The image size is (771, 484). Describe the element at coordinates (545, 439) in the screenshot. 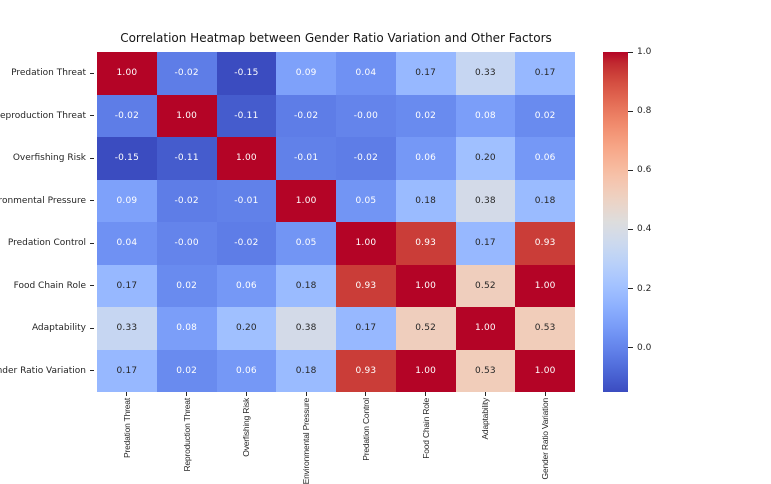

I see `x-axis-label: Gender Ratio Variation` at that location.